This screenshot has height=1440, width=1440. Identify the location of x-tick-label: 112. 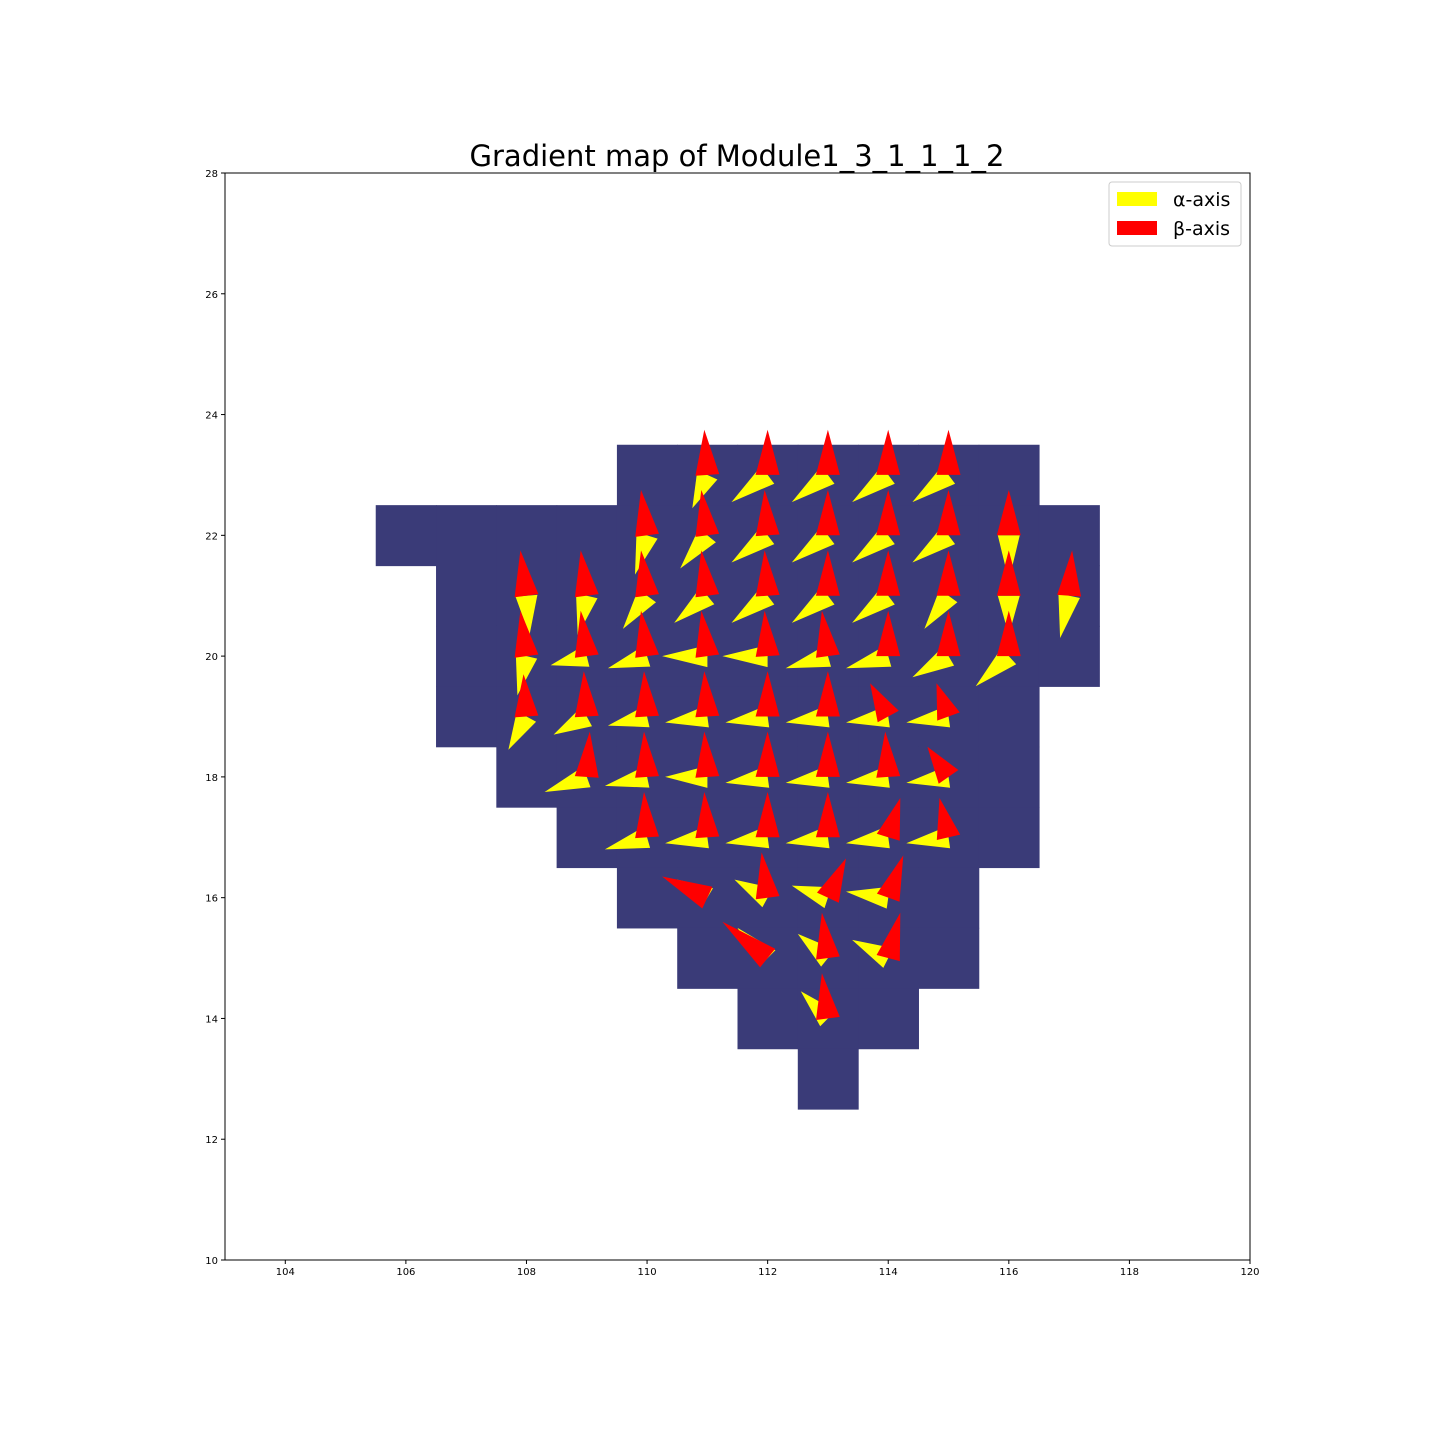
(767, 1272).